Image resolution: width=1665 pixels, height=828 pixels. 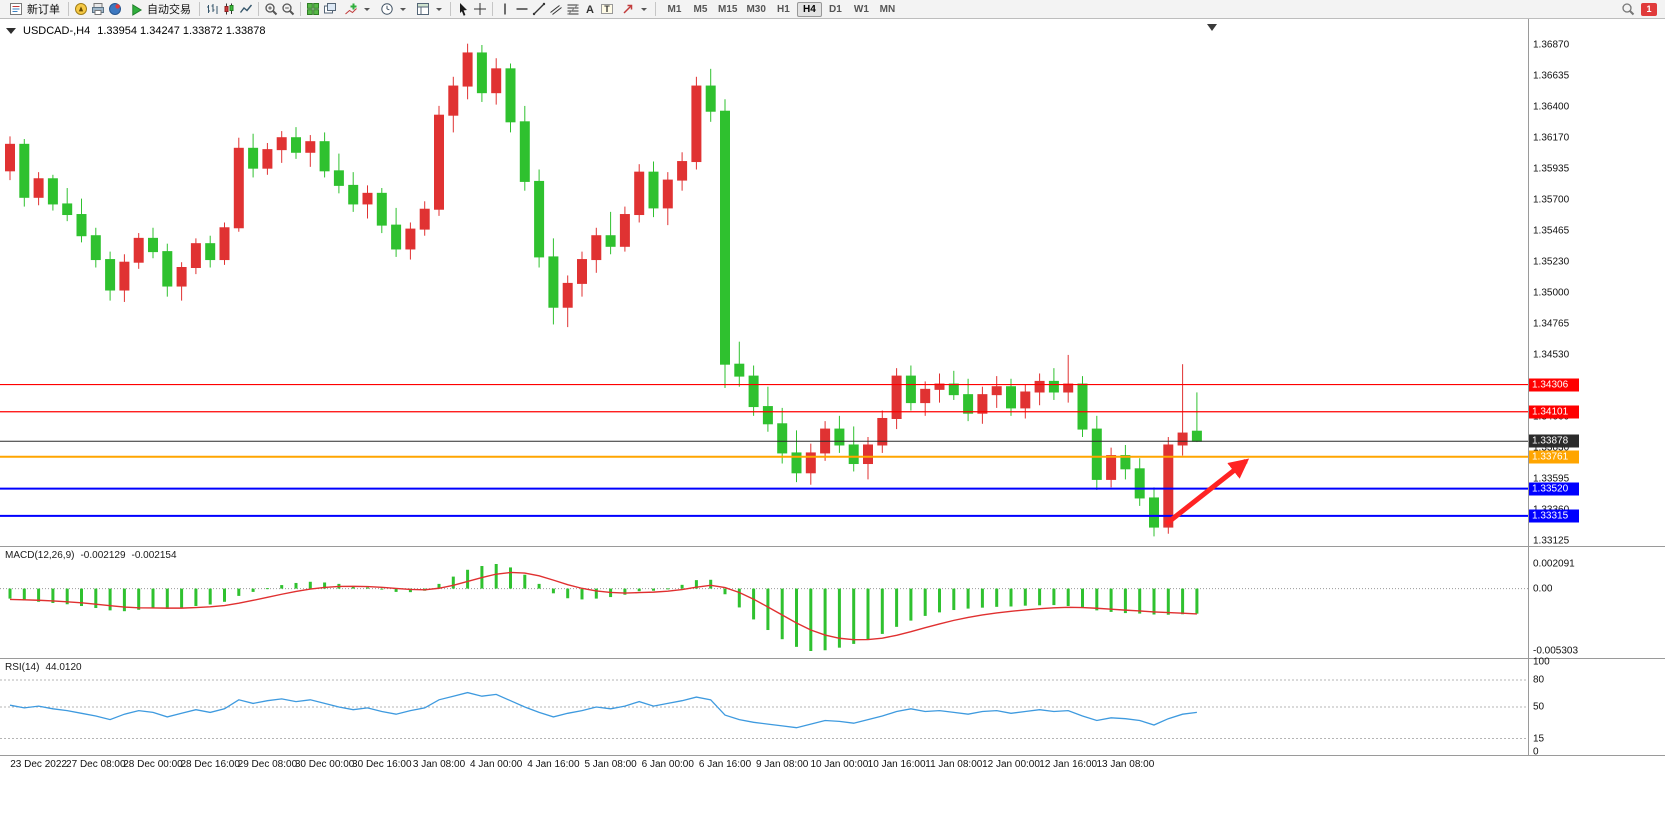 I want to click on search-icon, so click(x=1628, y=9).